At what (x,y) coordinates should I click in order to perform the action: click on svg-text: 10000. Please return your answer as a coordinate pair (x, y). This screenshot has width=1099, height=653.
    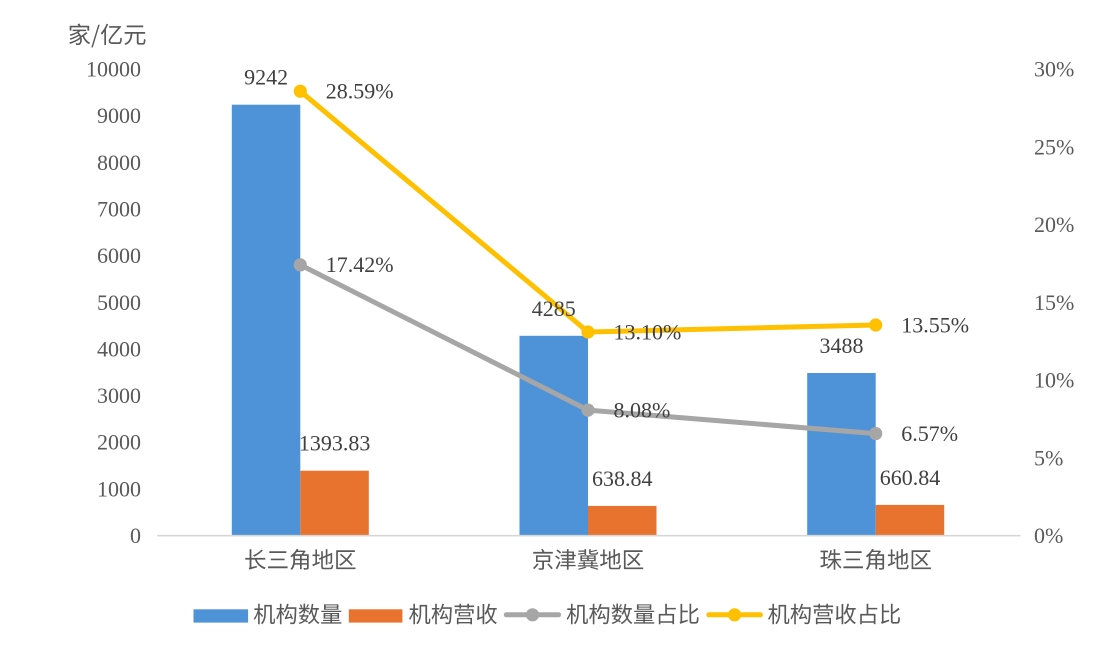
    Looking at the image, I should click on (113, 69).